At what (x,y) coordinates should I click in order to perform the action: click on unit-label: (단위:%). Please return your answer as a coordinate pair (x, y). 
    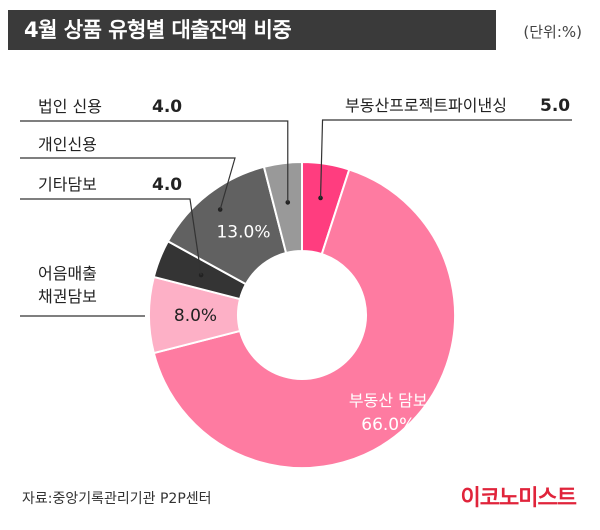
    Looking at the image, I should click on (552, 32).